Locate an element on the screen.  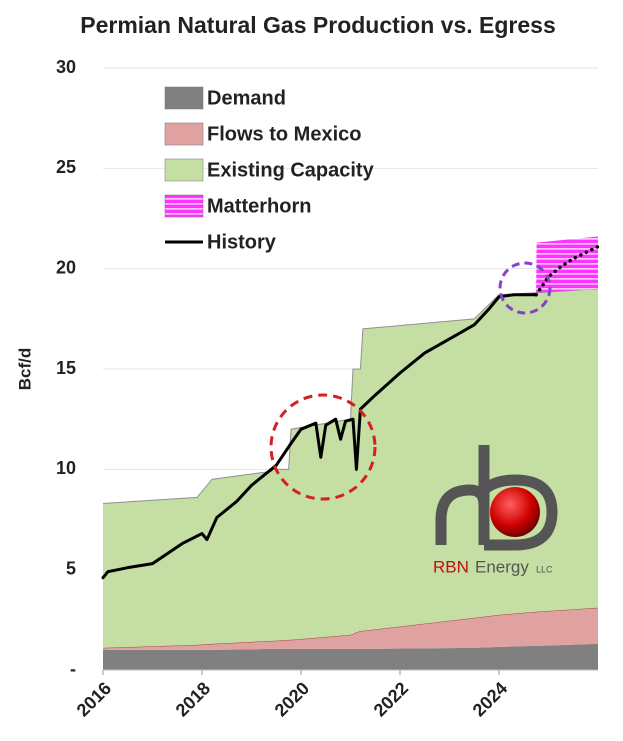
legend-label: History is located at coordinates (242, 242).